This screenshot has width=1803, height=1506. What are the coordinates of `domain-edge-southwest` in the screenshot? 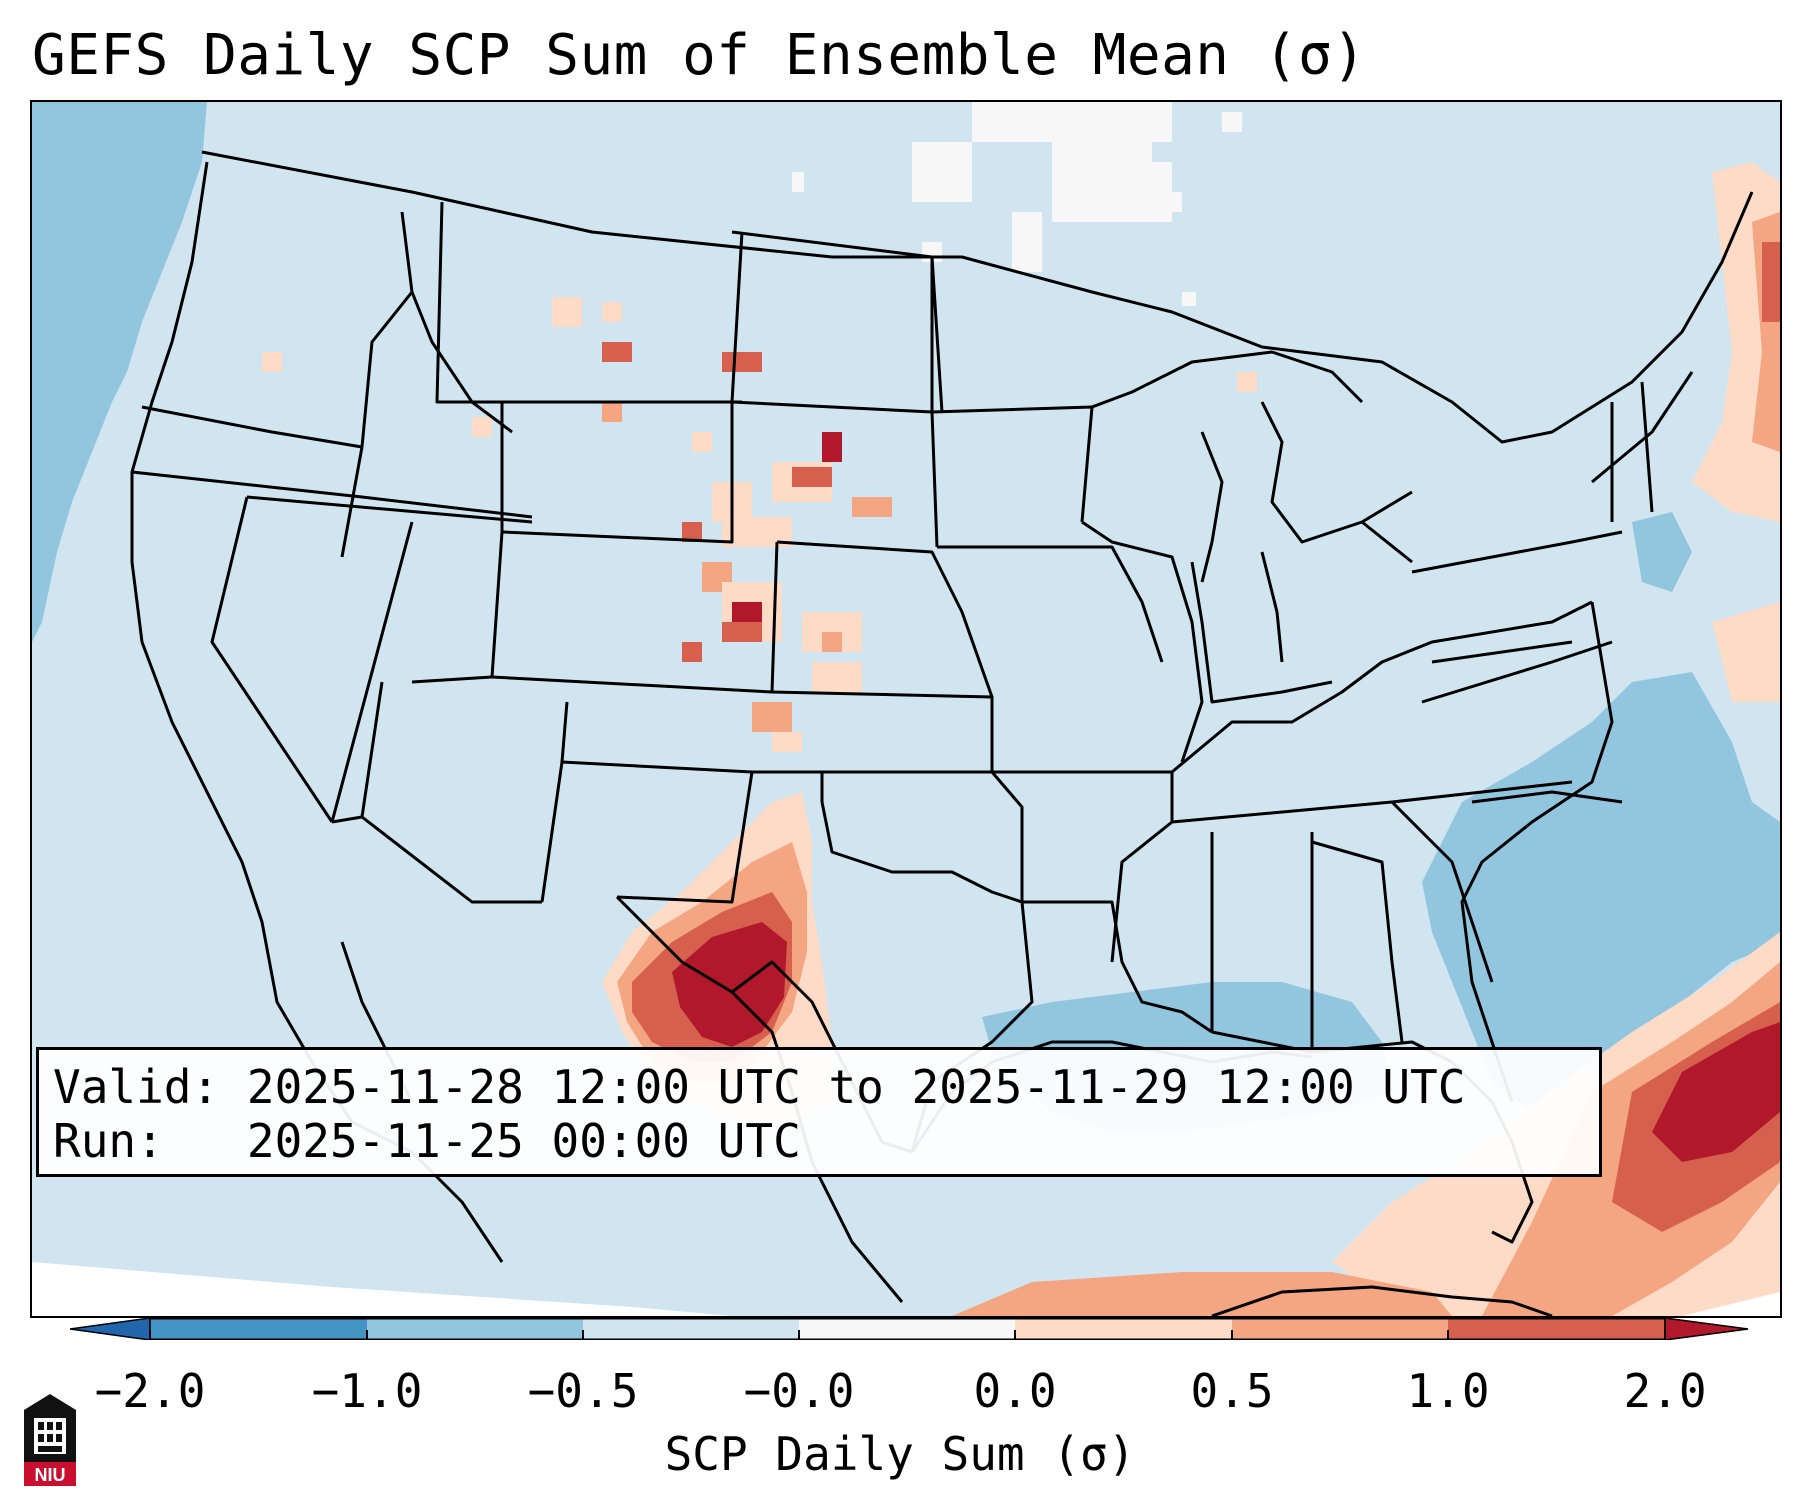 It's located at (382, 1289).